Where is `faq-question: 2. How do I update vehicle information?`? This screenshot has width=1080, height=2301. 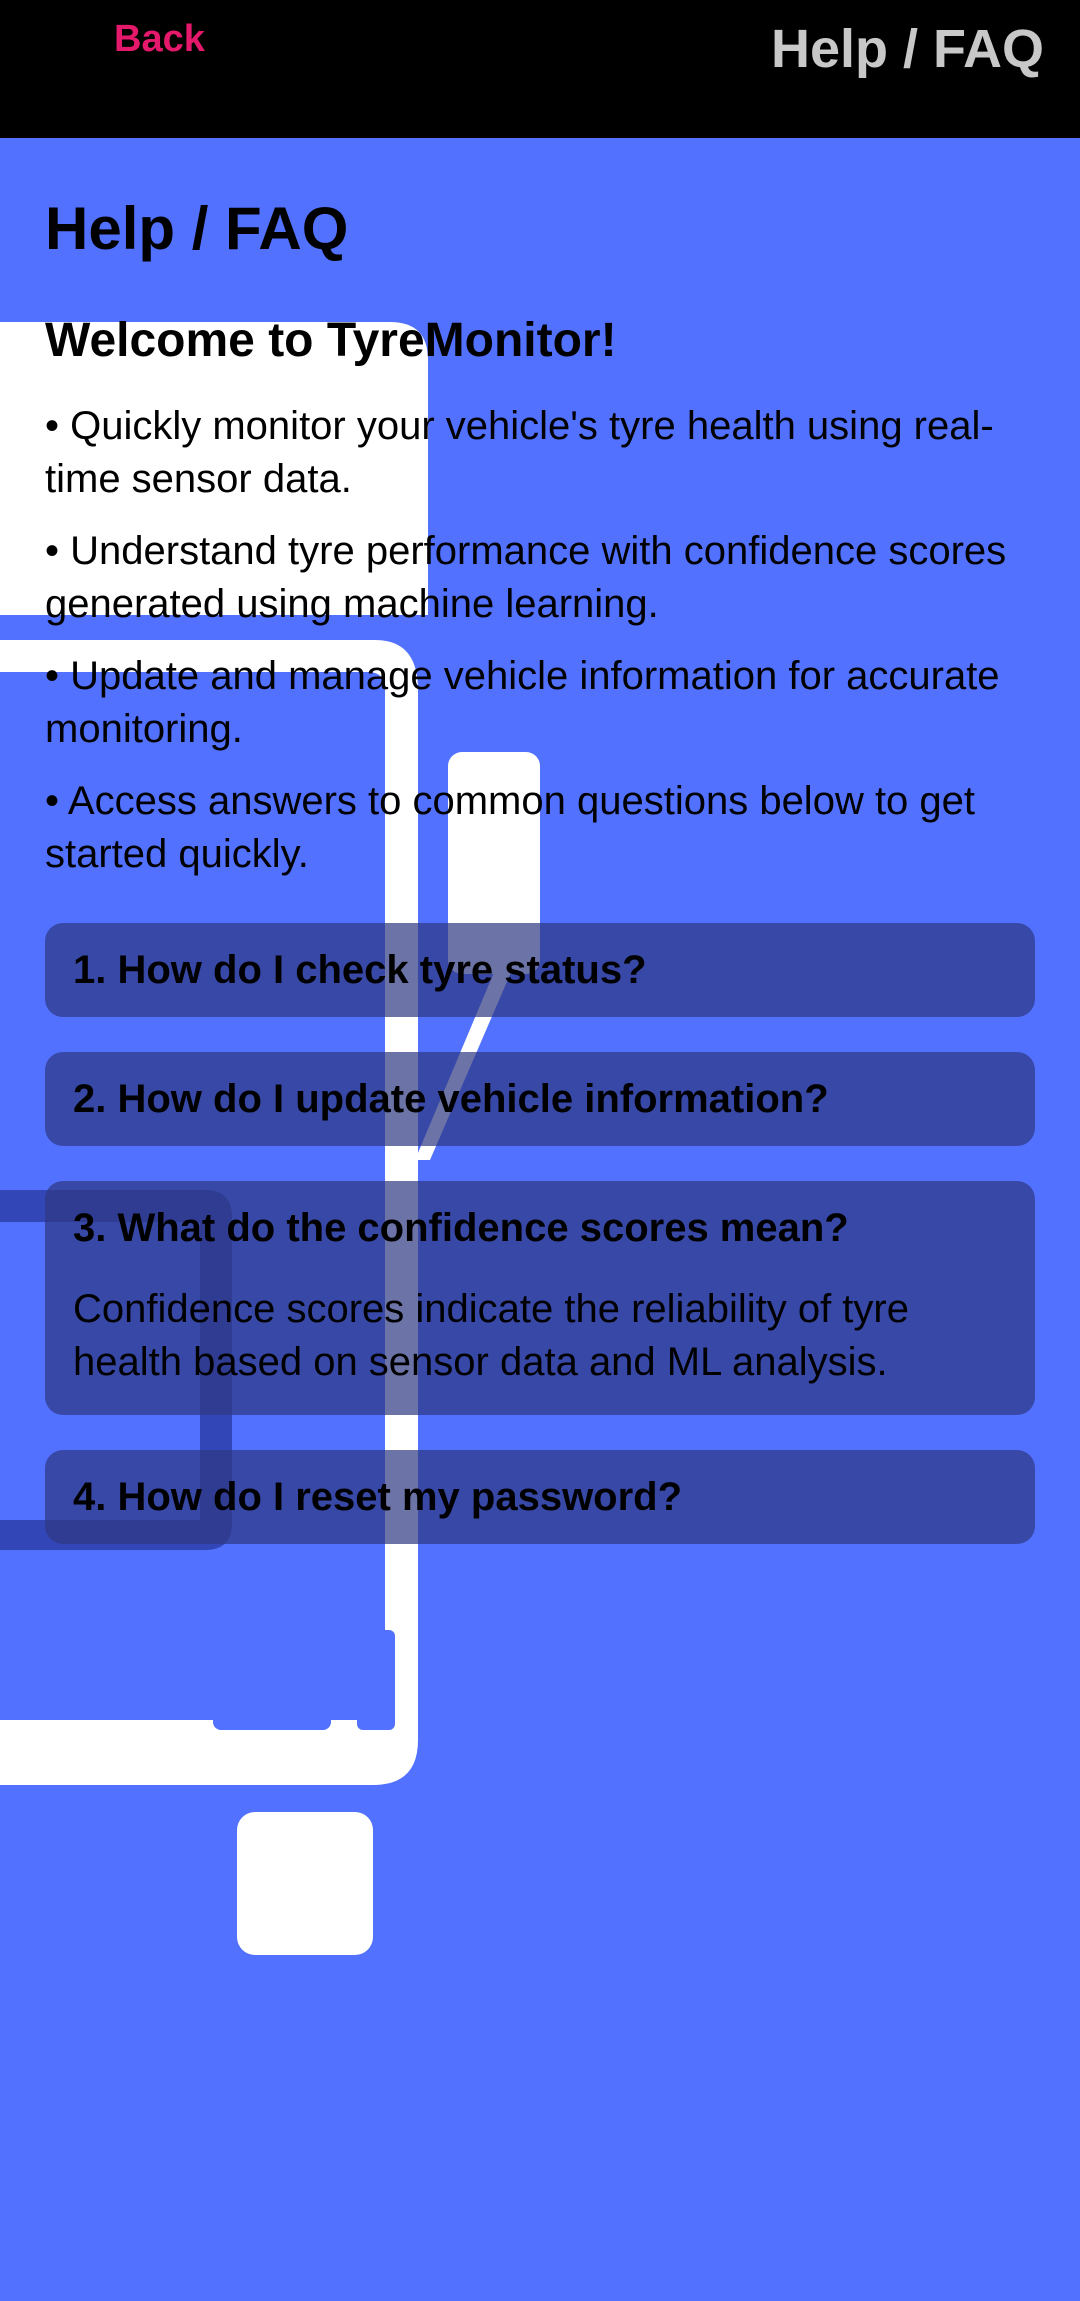
faq-question: 2. How do I update vehicle information? is located at coordinates (451, 1099).